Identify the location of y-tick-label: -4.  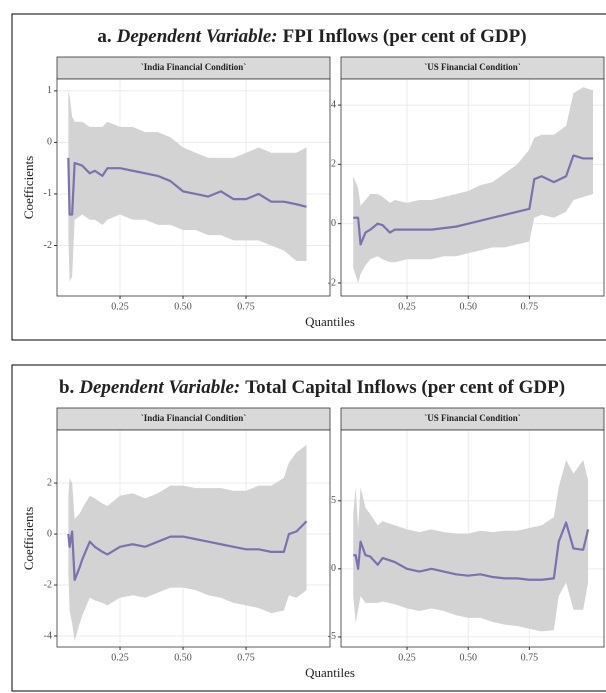
(48, 635).